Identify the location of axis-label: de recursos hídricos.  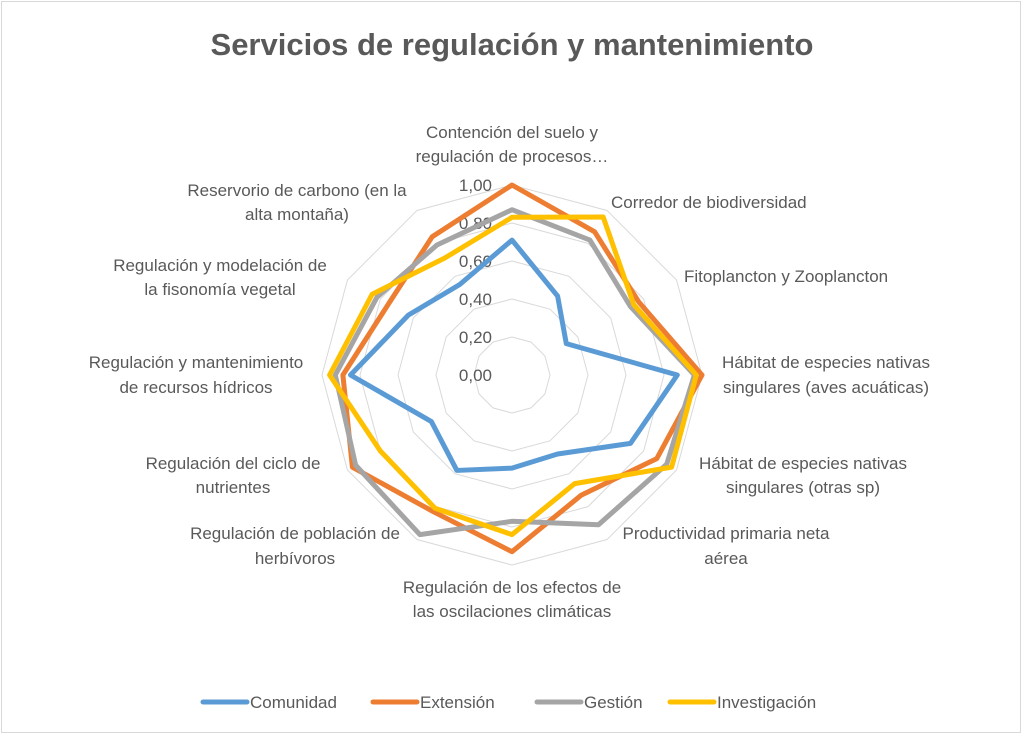
(195, 387).